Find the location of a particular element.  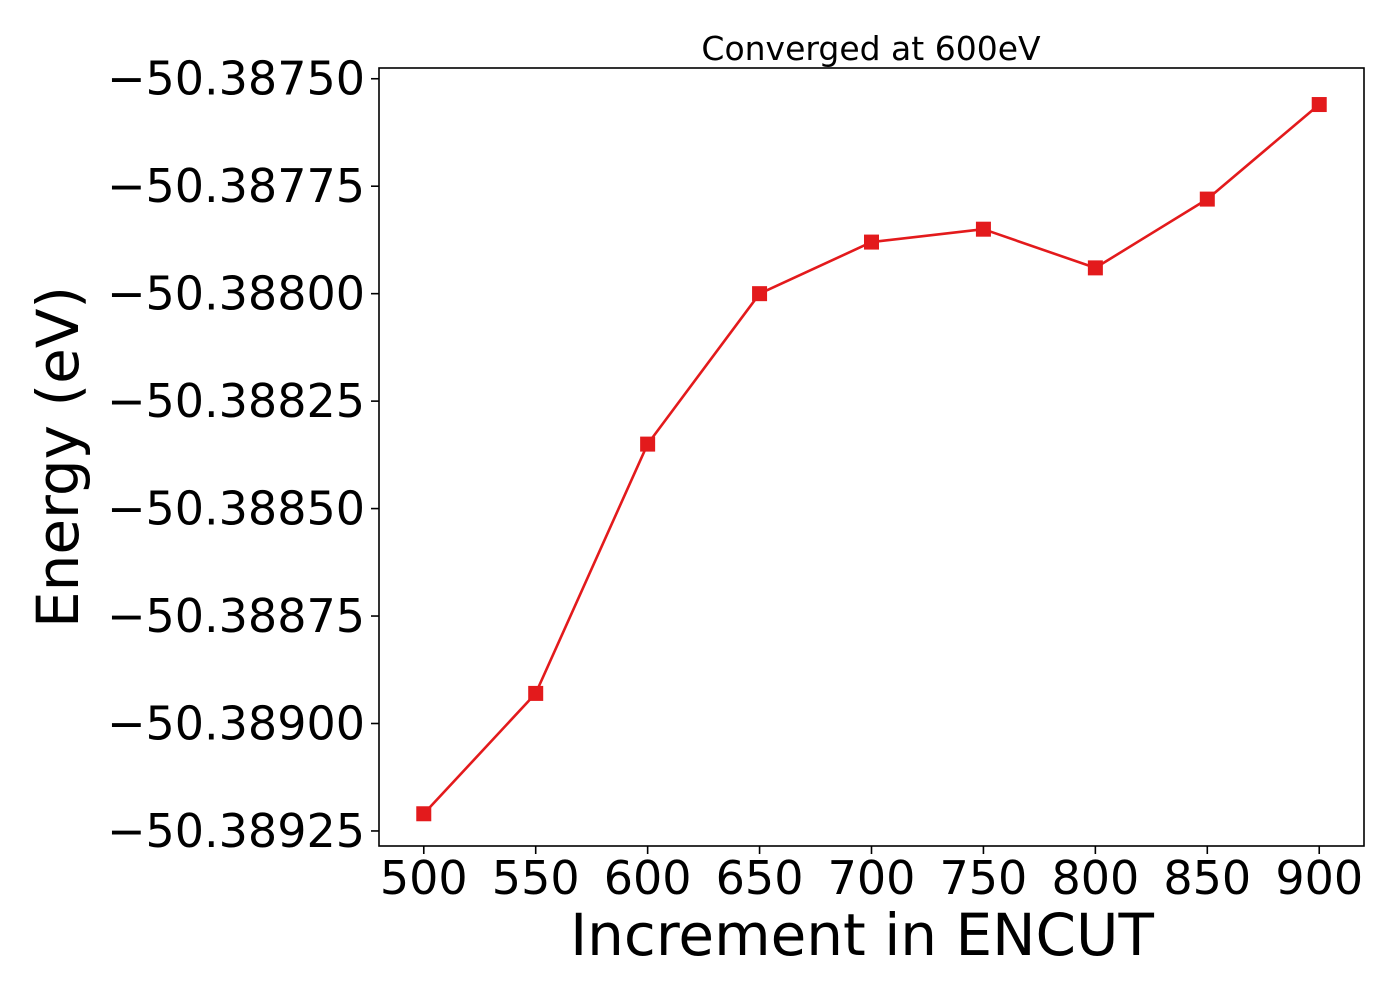

y-tick-label: −50.38775 is located at coordinates (236, 186).